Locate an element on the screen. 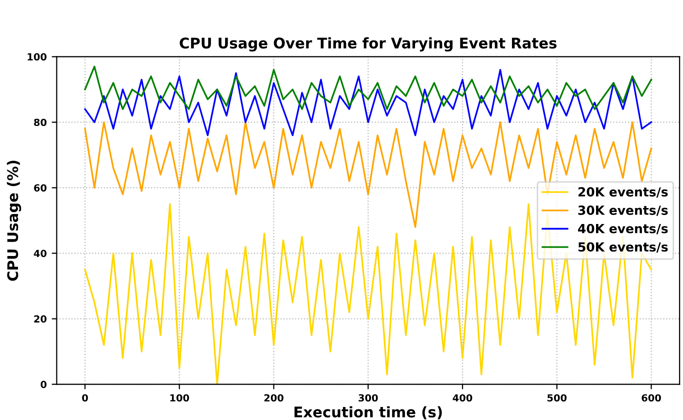  legend-label: 50K events/s is located at coordinates (623, 247).